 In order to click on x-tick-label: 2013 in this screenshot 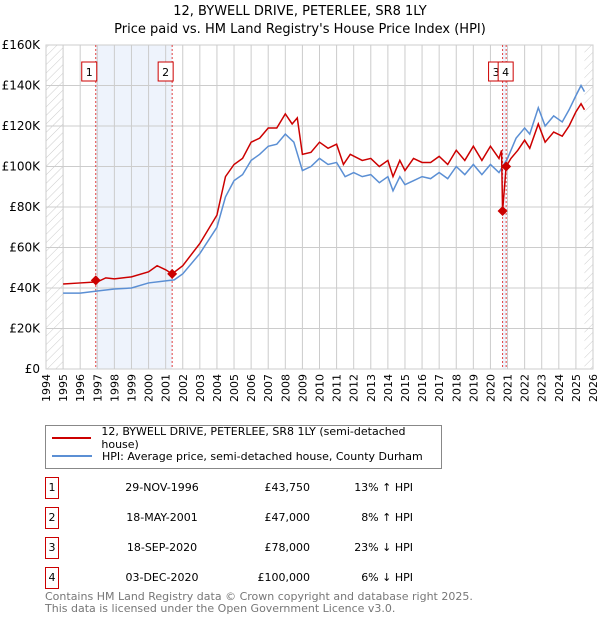, I will do `click(371, 388)`.